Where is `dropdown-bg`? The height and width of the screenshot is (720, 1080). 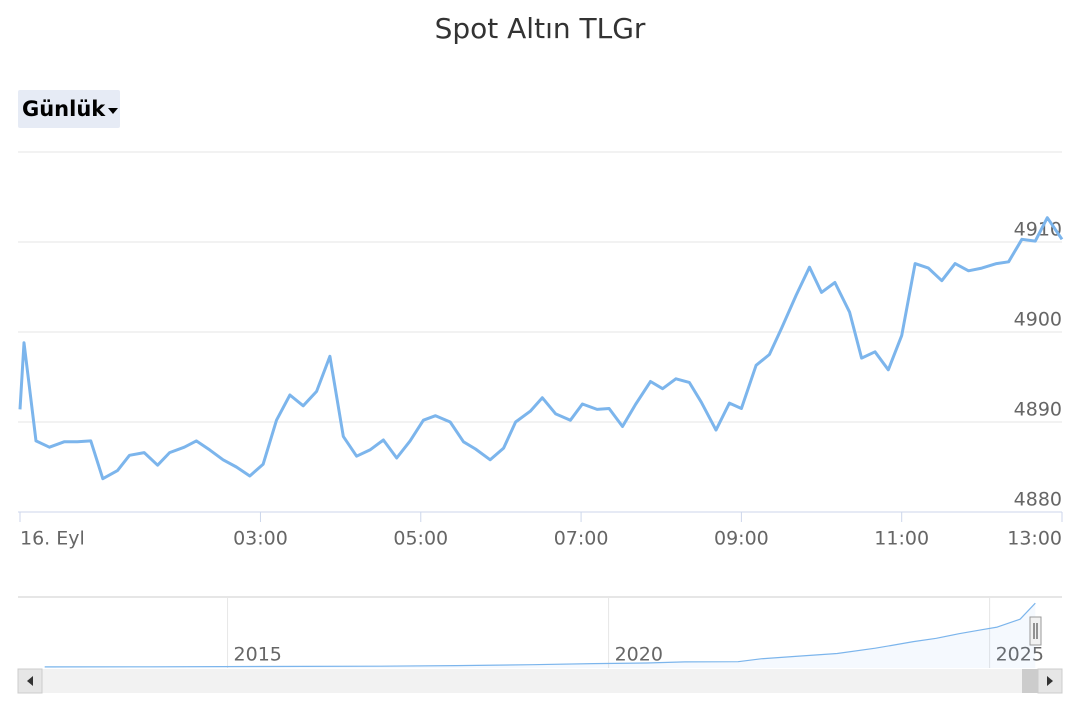
dropdown-bg is located at coordinates (69, 109).